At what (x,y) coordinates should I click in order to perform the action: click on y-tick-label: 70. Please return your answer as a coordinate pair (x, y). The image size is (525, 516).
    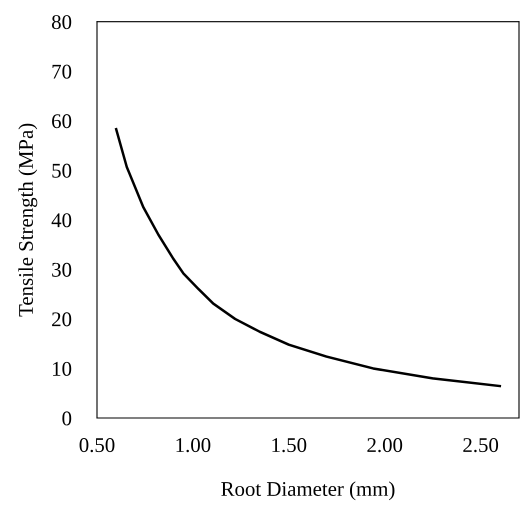
    Looking at the image, I should click on (62, 71).